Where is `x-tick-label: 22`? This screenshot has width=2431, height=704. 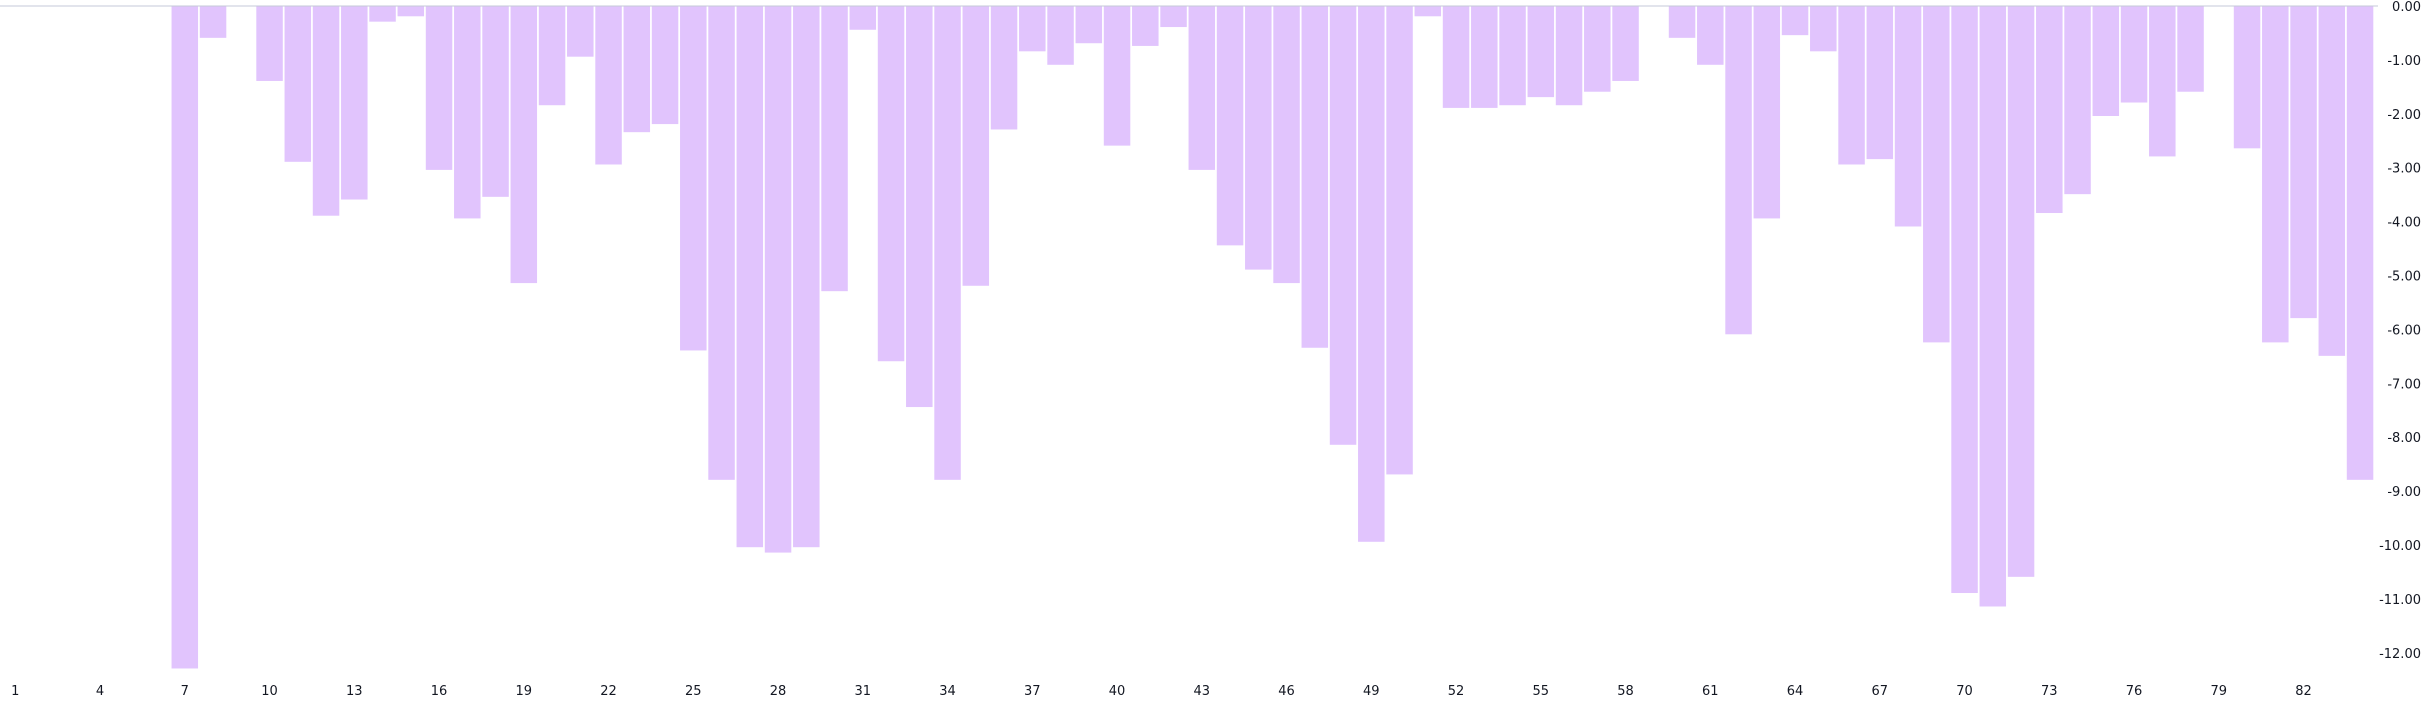 x-tick-label: 22 is located at coordinates (608, 691).